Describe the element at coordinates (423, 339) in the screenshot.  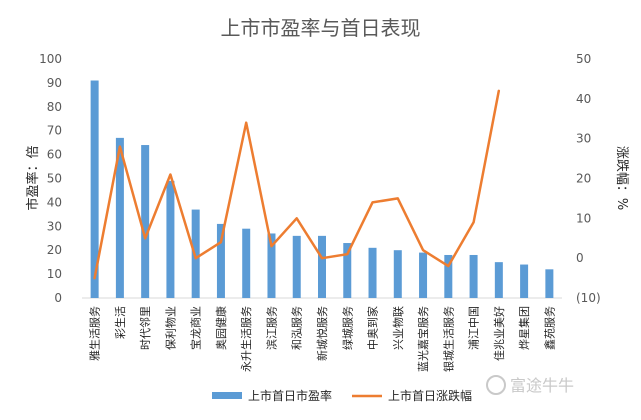
I see `category-label: 蓝光嘉宝服务` at that location.